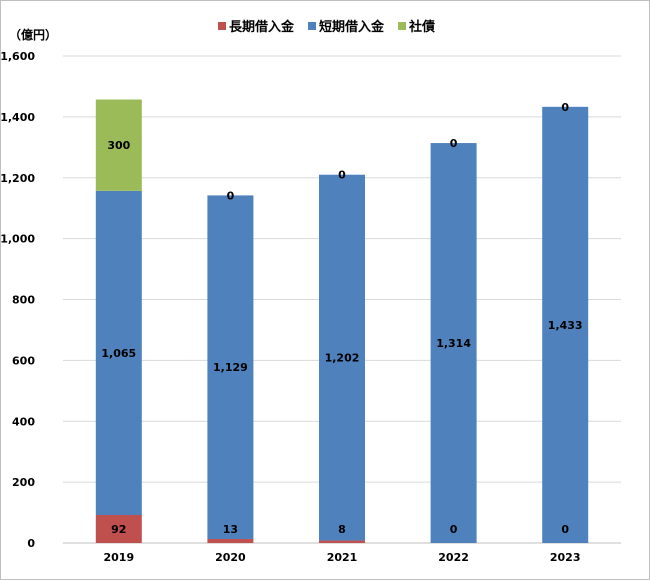  What do you see at coordinates (342, 529) in the screenshot?
I see `data-label-2021-series-0: 8` at bounding box center [342, 529].